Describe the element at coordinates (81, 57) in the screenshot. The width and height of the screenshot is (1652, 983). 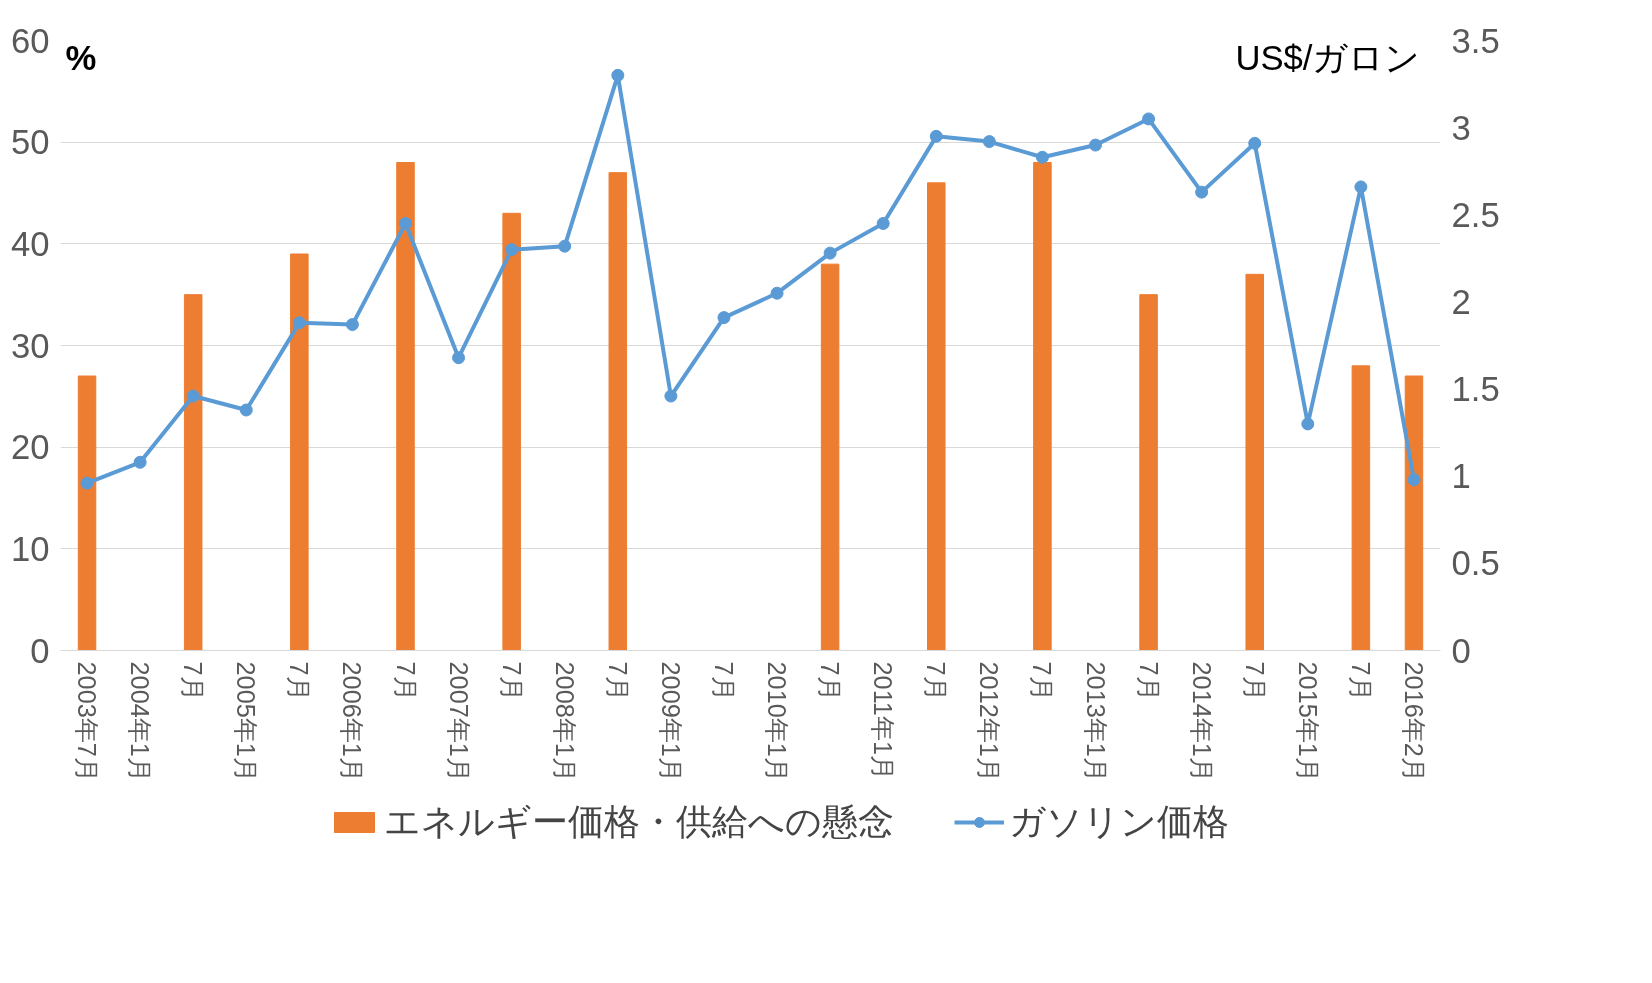
I see `y-axis-title: %` at that location.